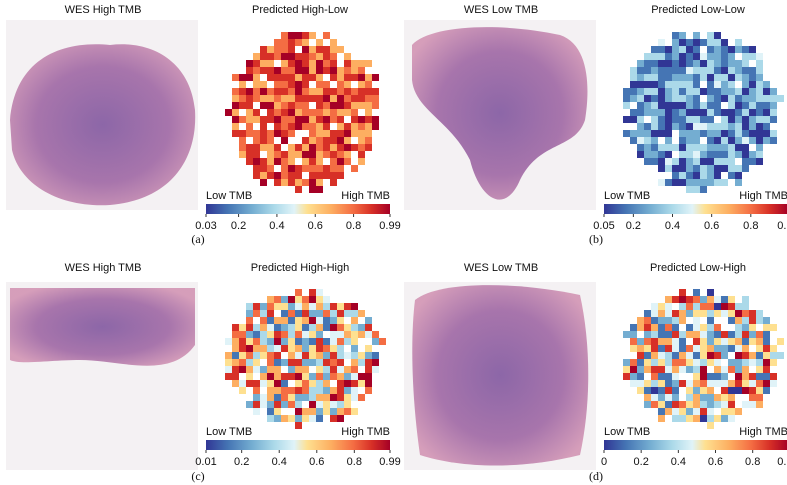 Image resolution: width=787 pixels, height=485 pixels. I want to click on slide-title: WES Low TMB, so click(501, 268).